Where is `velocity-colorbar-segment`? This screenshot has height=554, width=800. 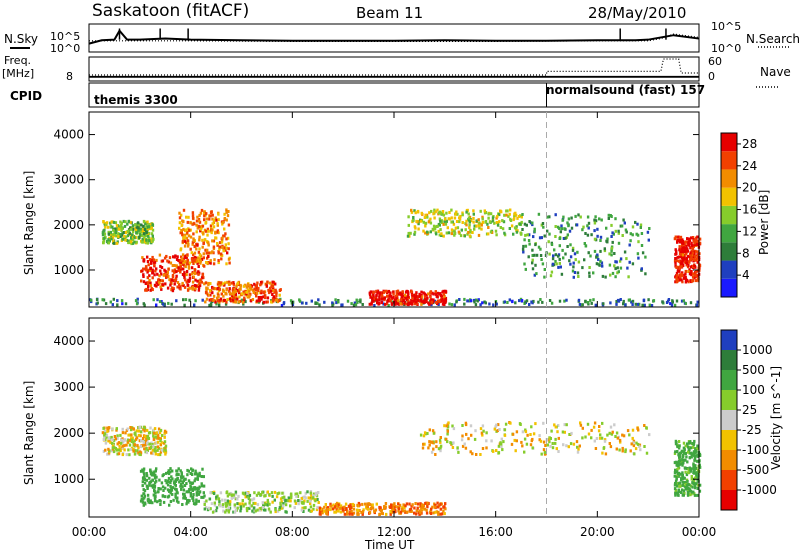 velocity-colorbar-segment is located at coordinates (729, 420).